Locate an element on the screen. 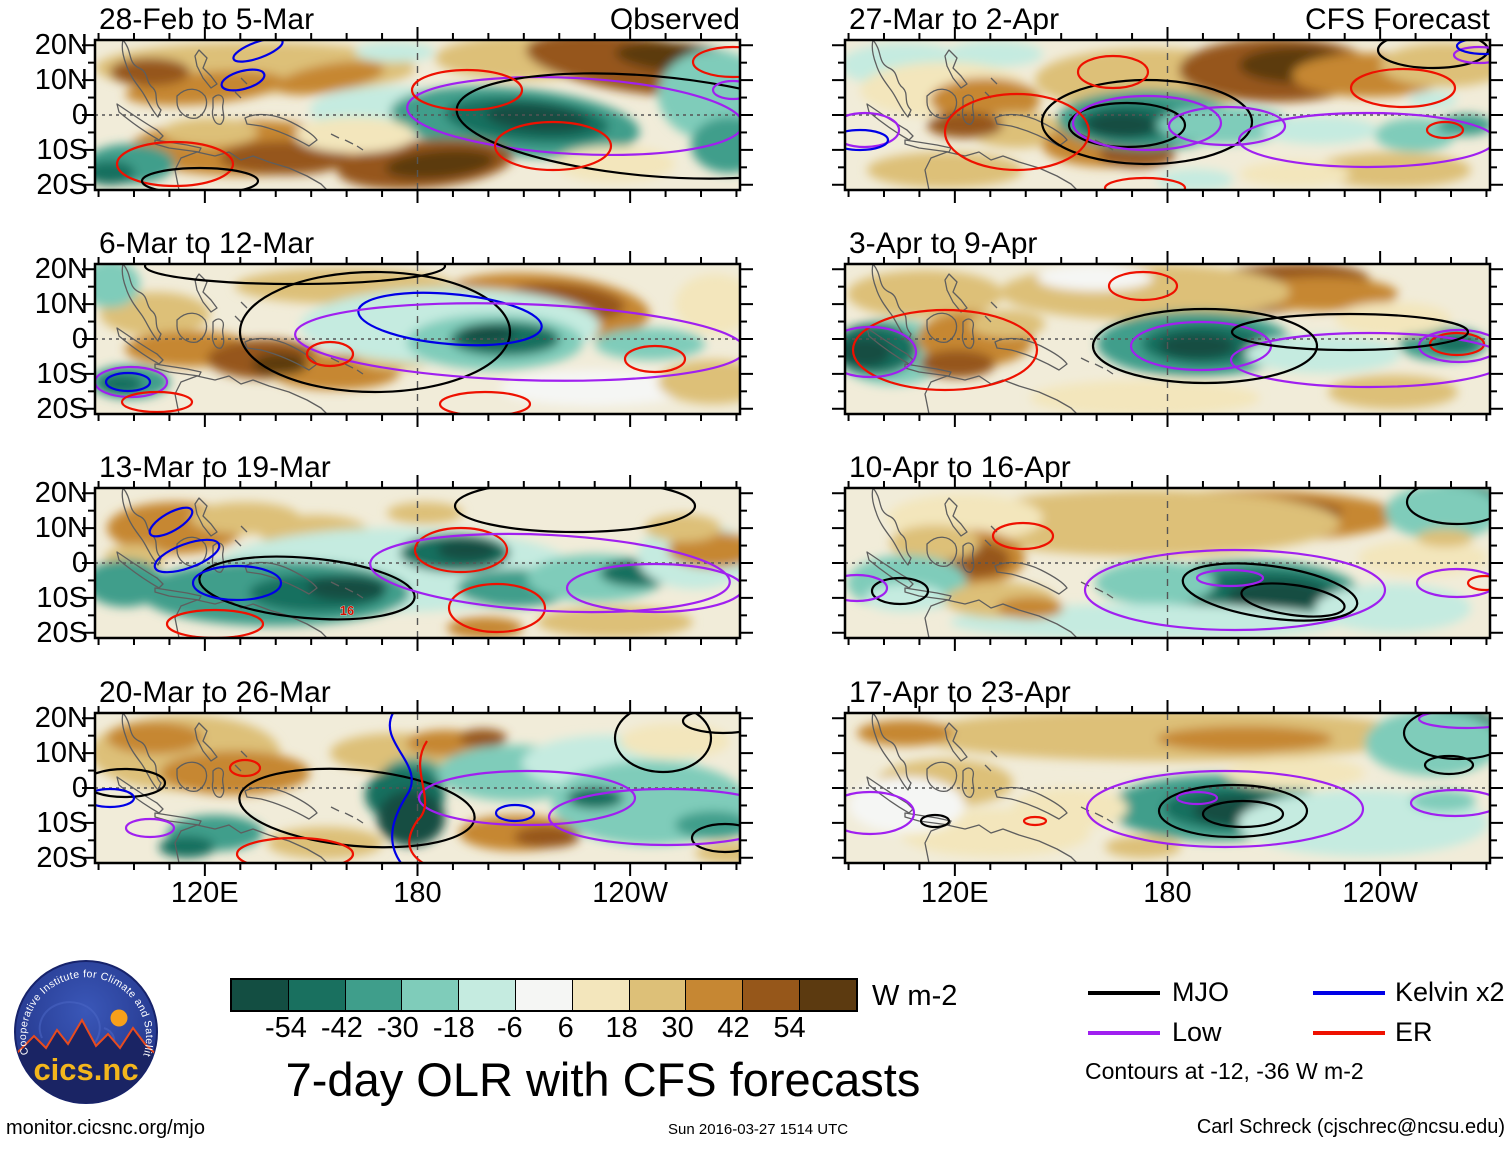 The image size is (1510, 1149). colorbar-tick-label: -6 is located at coordinates (509, 1028).